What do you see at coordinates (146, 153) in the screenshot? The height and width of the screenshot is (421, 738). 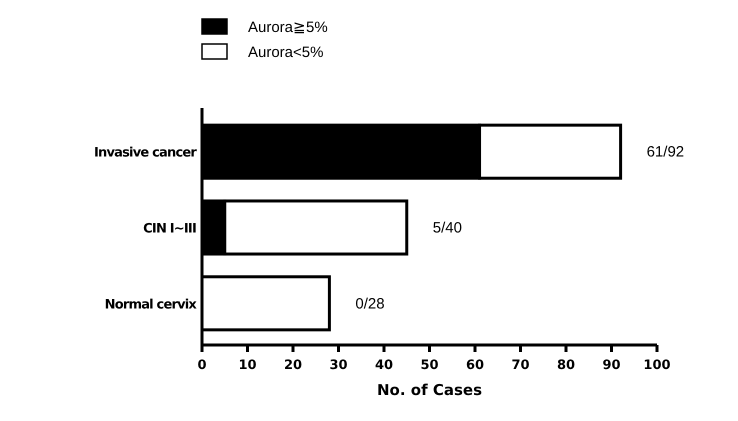 I see `y-tick-label: Invasive cancer` at bounding box center [146, 153].